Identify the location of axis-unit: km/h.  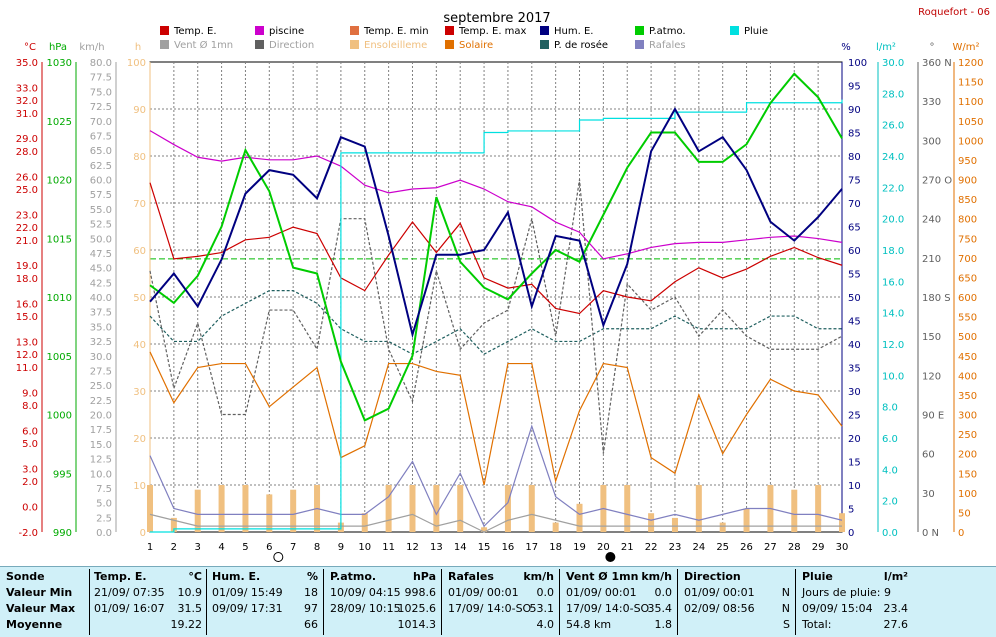
(91, 47).